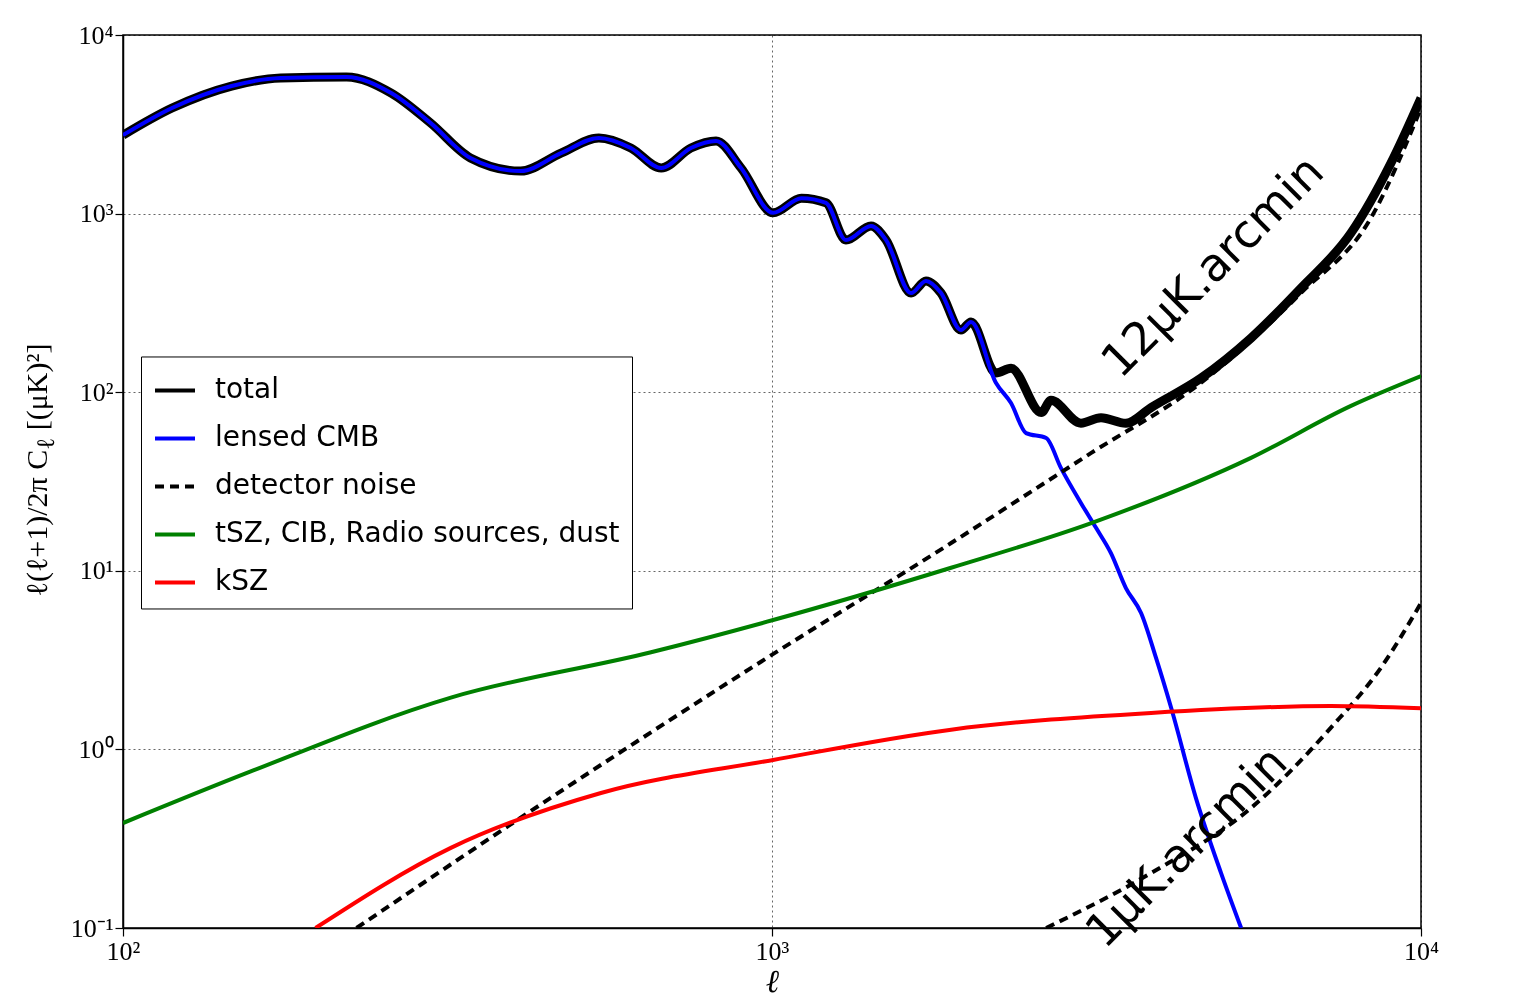 The width and height of the screenshot is (1515, 998). Describe the element at coordinates (96, 571) in the screenshot. I see `y-tick-label: 10¹` at that location.